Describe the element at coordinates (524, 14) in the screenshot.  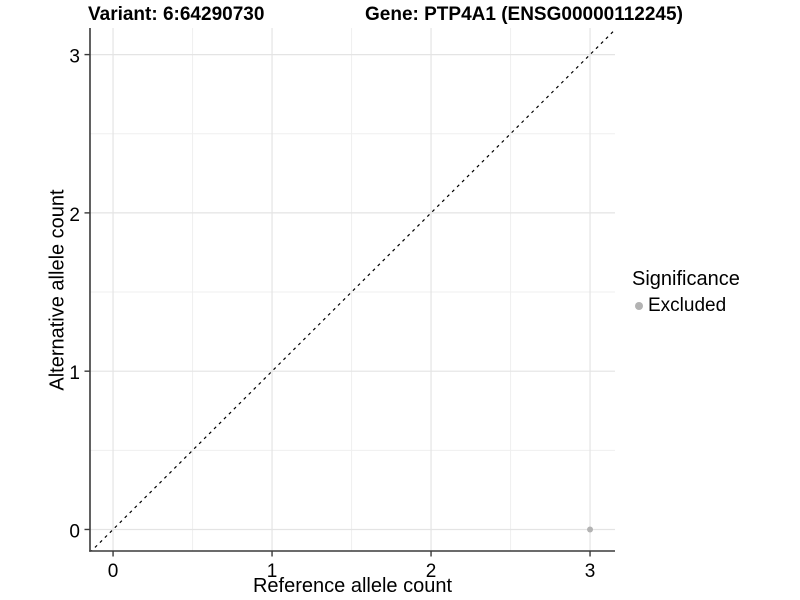
I see `plot-title-gene: Gene: PTP4A1 (ENSG00000112245)` at that location.